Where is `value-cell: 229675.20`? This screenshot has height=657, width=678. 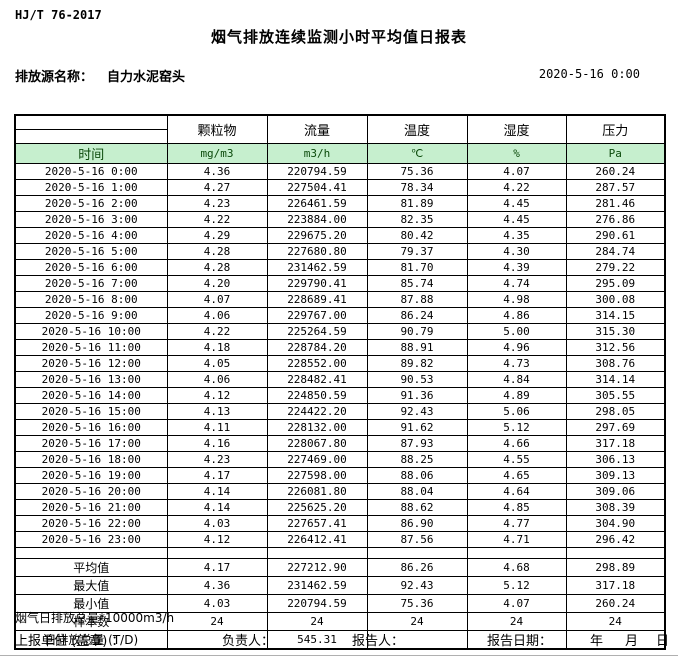 value-cell: 229675.20 is located at coordinates (317, 235).